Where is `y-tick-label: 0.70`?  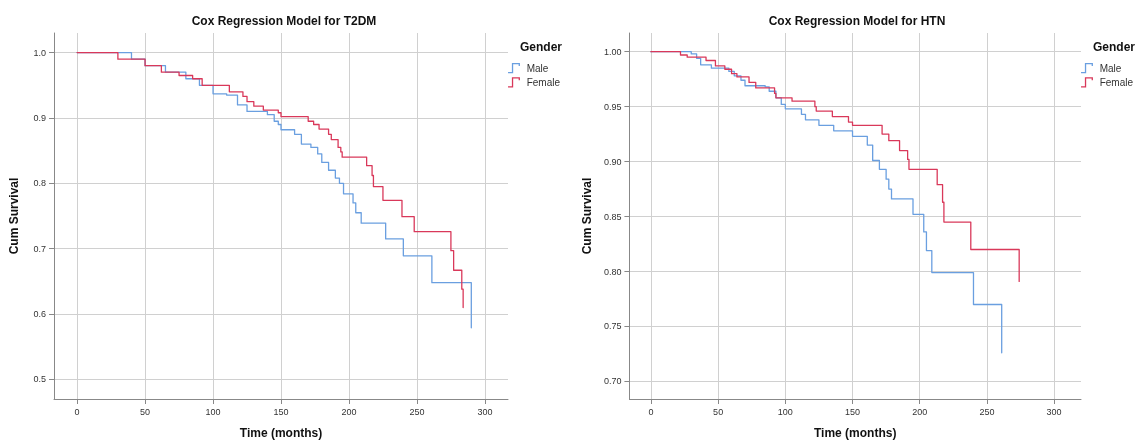 y-tick-label: 0.70 is located at coordinates (612, 381).